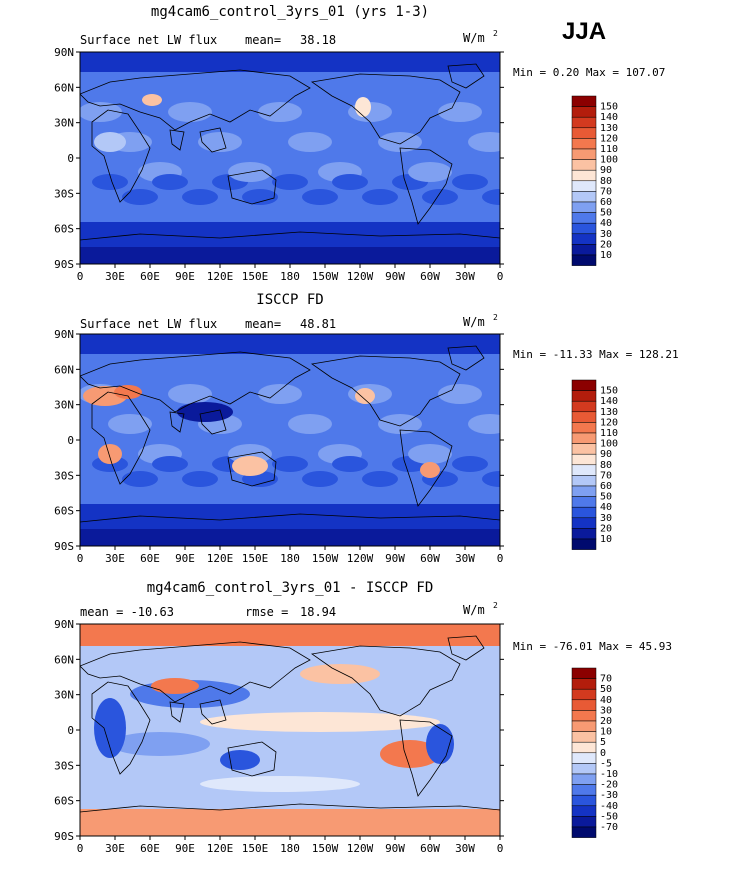  I want to click on panel-left-label: mean = -10.63, so click(127, 612).